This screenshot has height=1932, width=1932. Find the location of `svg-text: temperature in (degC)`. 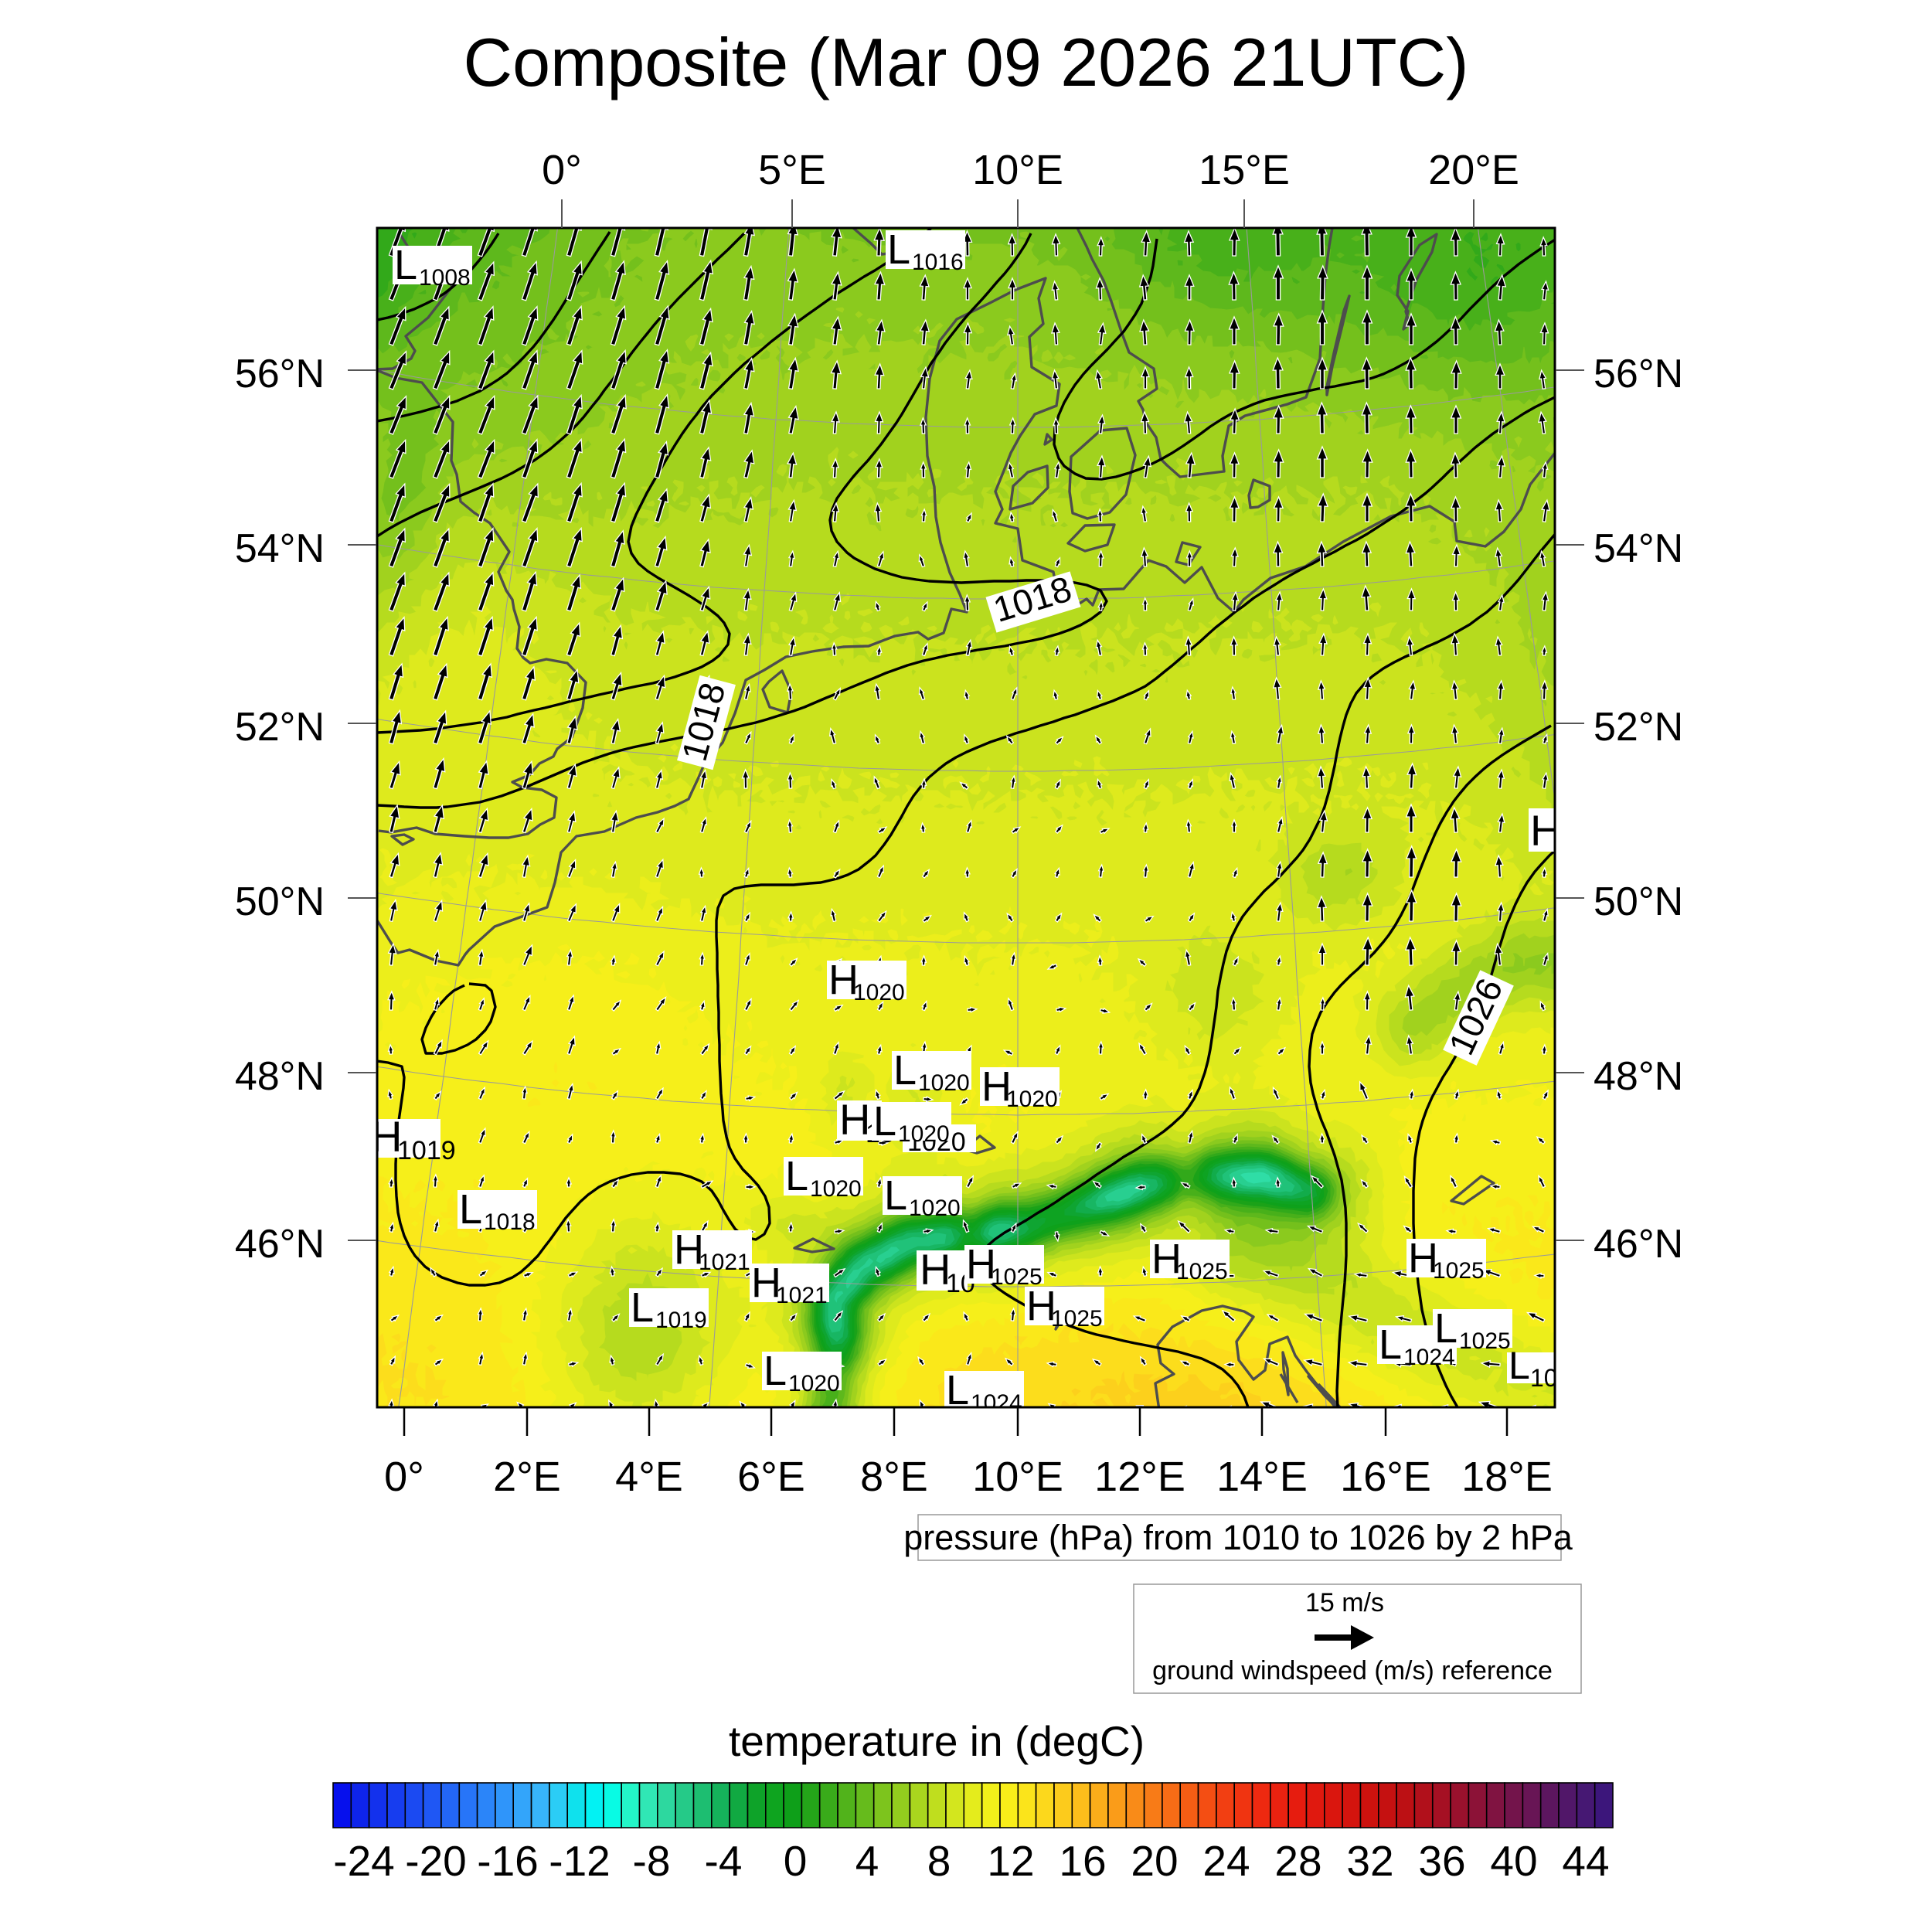

svg-text: temperature in (degC) is located at coordinates (937, 1741).